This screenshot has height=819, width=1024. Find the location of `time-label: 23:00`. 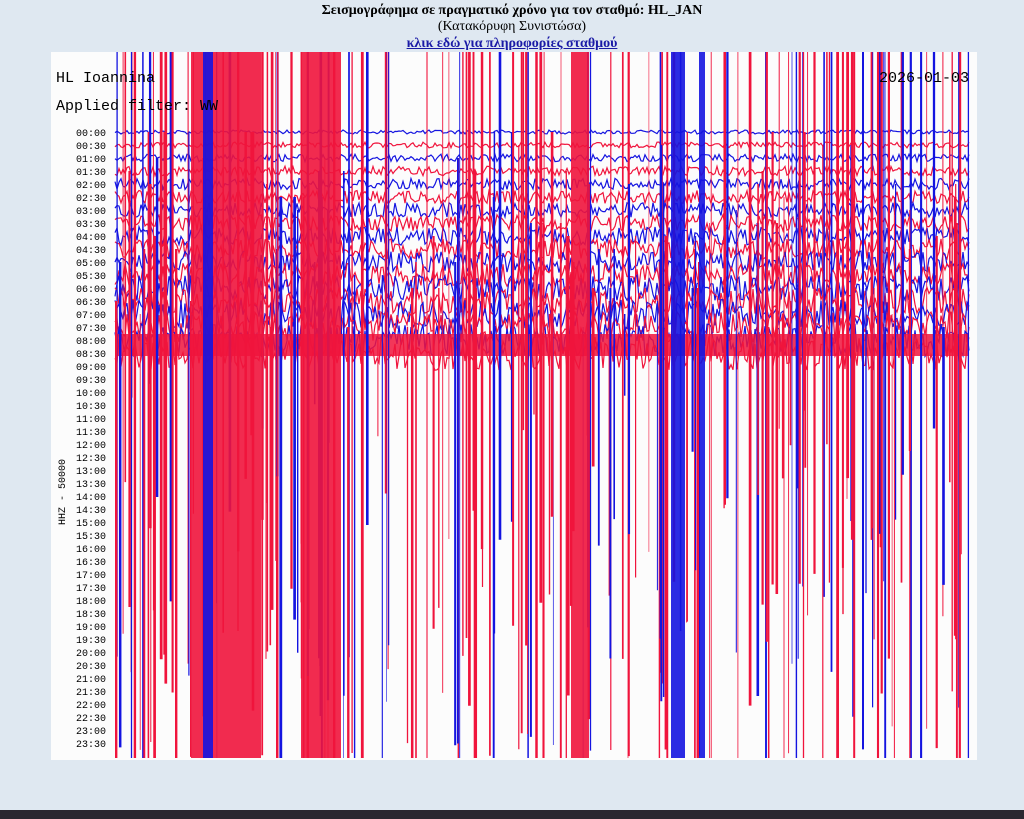

time-label: 23:00 is located at coordinates (91, 732).